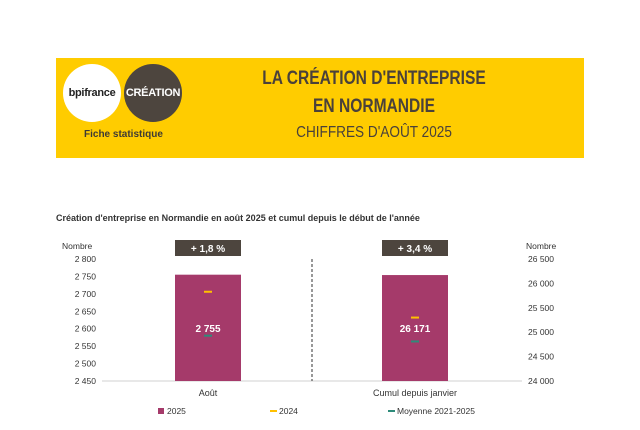 The image size is (640, 430). I want to click on evolution-badge-label: + 1,8 %, so click(208, 249).